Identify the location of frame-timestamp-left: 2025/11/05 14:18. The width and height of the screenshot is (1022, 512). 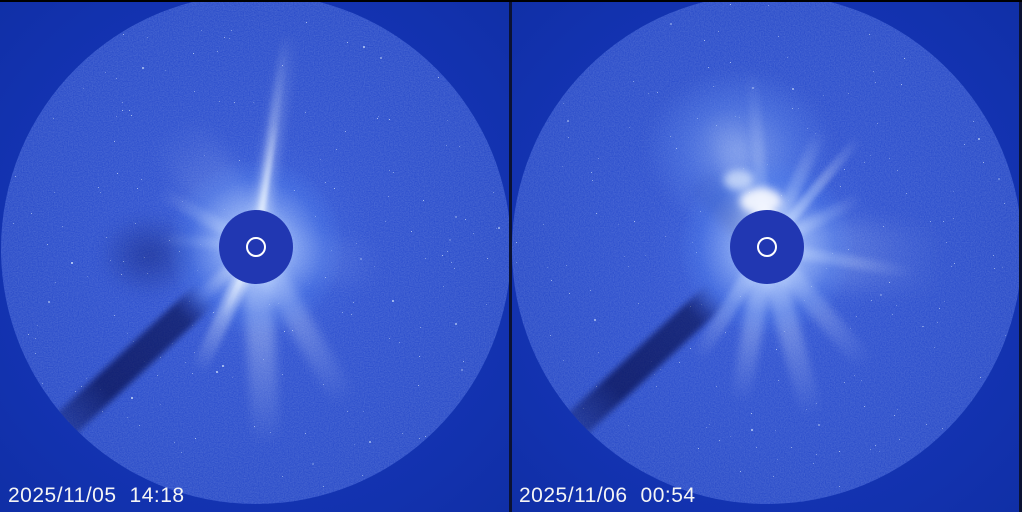
(96, 496).